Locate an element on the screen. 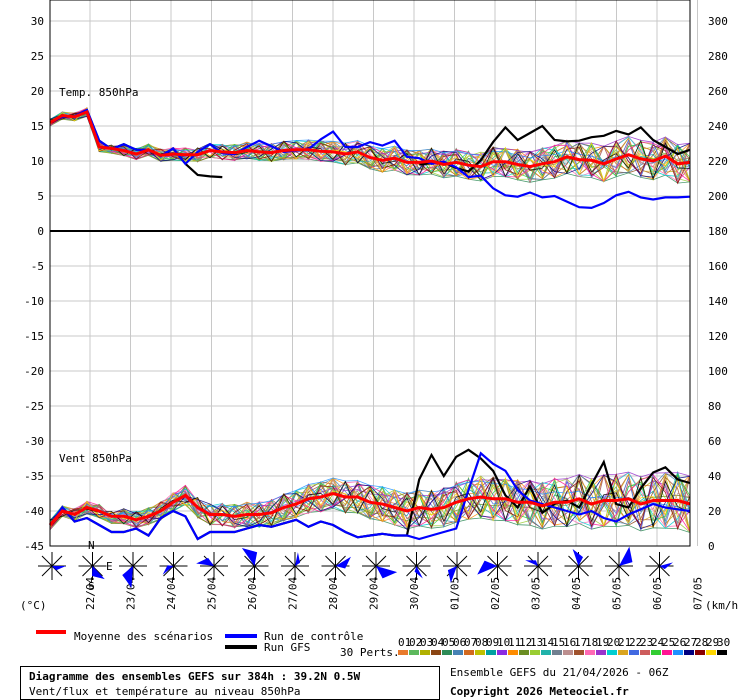 The width and height of the screenshot is (740, 700). pert-legend-number: 17 is located at coordinates (580, 642).